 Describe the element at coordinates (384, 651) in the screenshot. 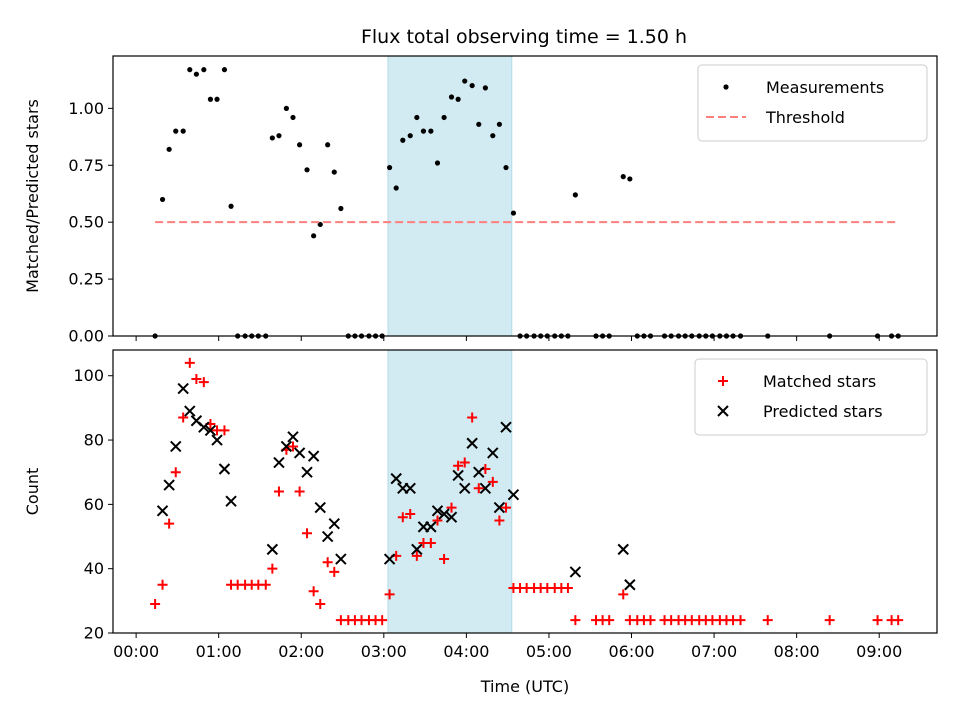

I see `x-tick-label: 03:00` at that location.